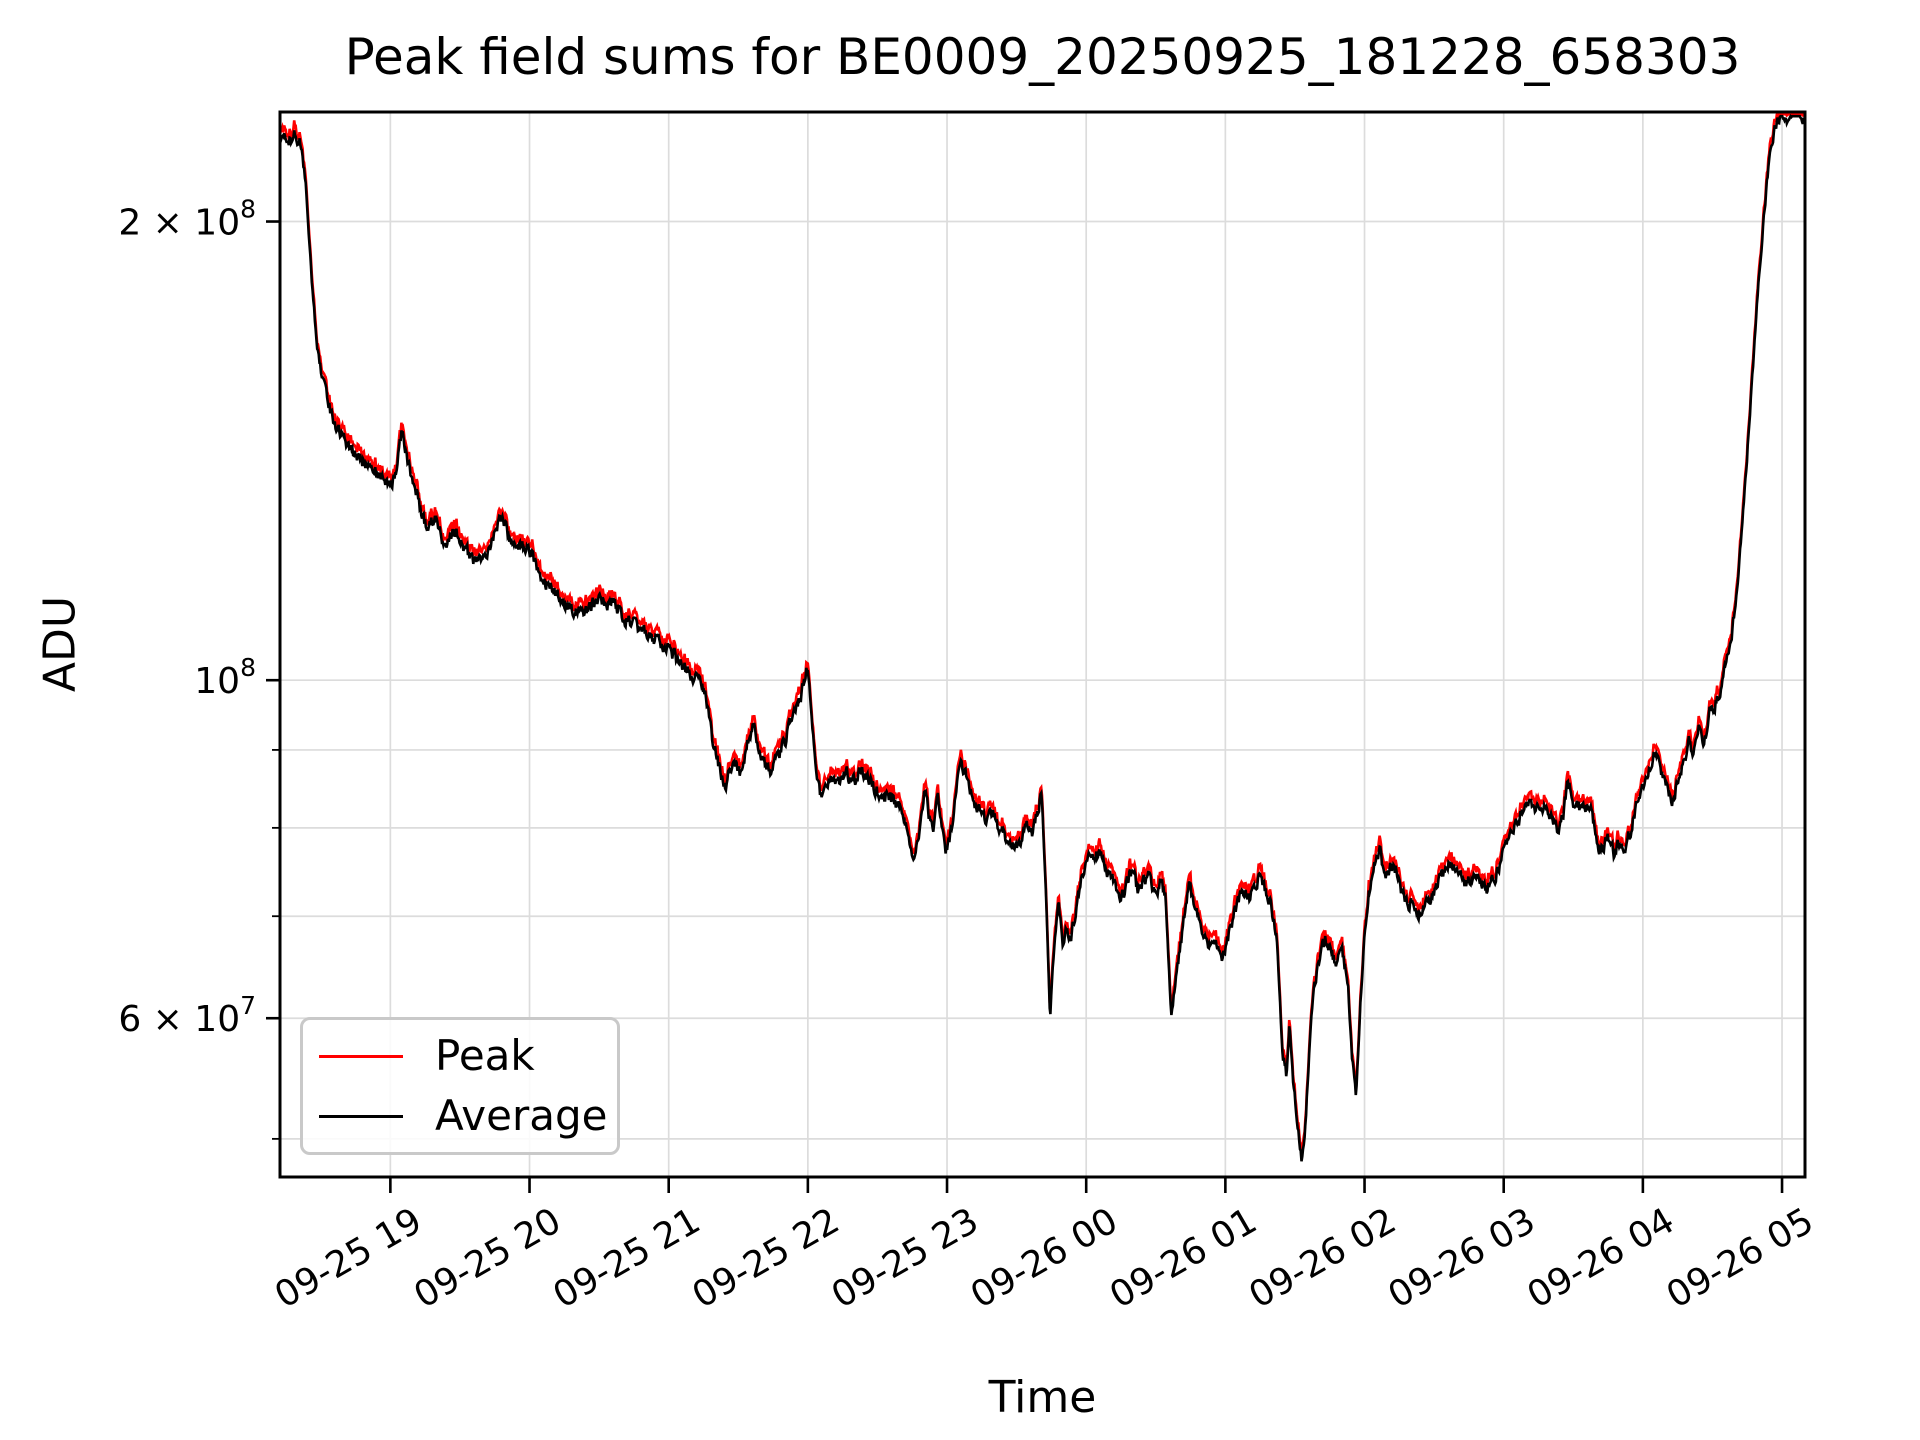 The width and height of the screenshot is (1920, 1440). I want to click on x-tick-label: 09-26 02, so click(1322, 1258).